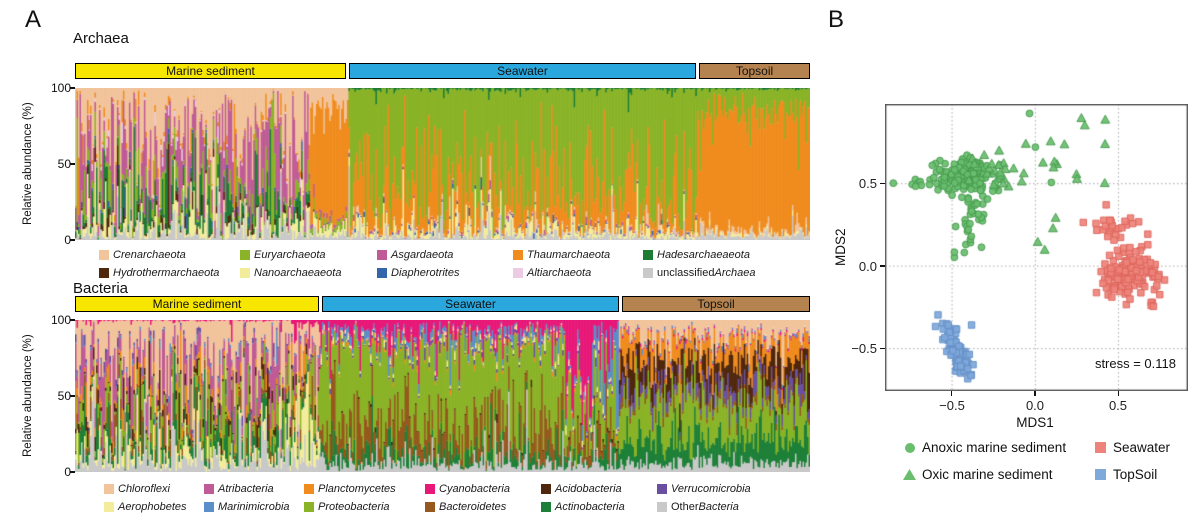 The width and height of the screenshot is (1202, 523). What do you see at coordinates (952, 405) in the screenshot?
I see `mds1-tick-neg05: −0.5` at bounding box center [952, 405].